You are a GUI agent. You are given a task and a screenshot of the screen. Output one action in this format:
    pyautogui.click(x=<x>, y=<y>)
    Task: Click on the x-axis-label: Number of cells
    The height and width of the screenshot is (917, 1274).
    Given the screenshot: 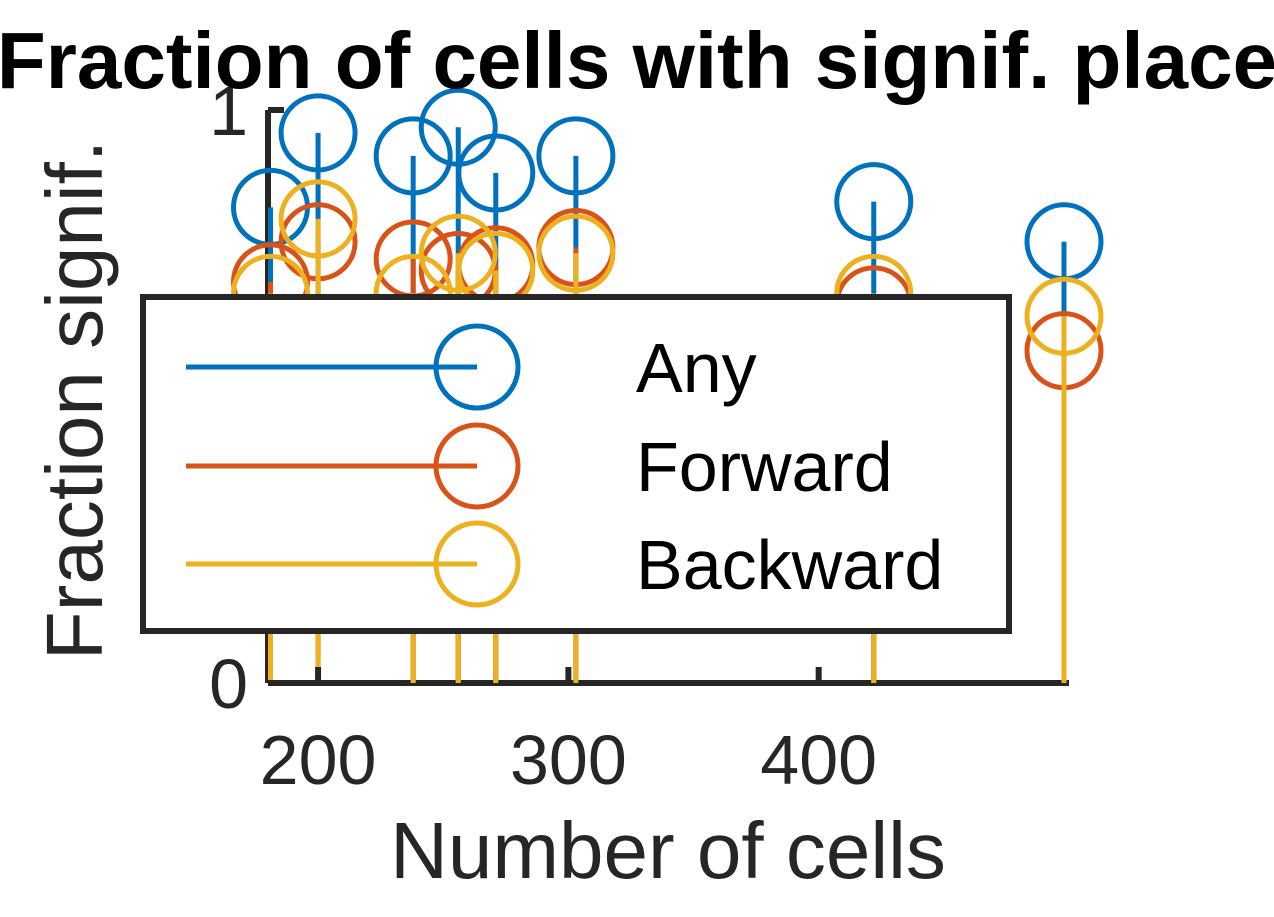 What is the action you would take?
    pyautogui.click(x=668, y=850)
    